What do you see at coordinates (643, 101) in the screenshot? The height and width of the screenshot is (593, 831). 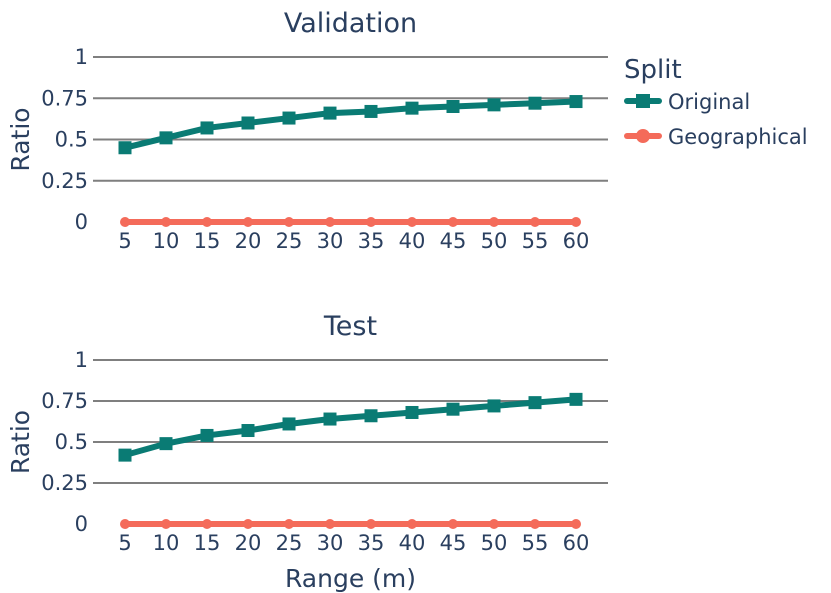 I see `legend-marker-square` at bounding box center [643, 101].